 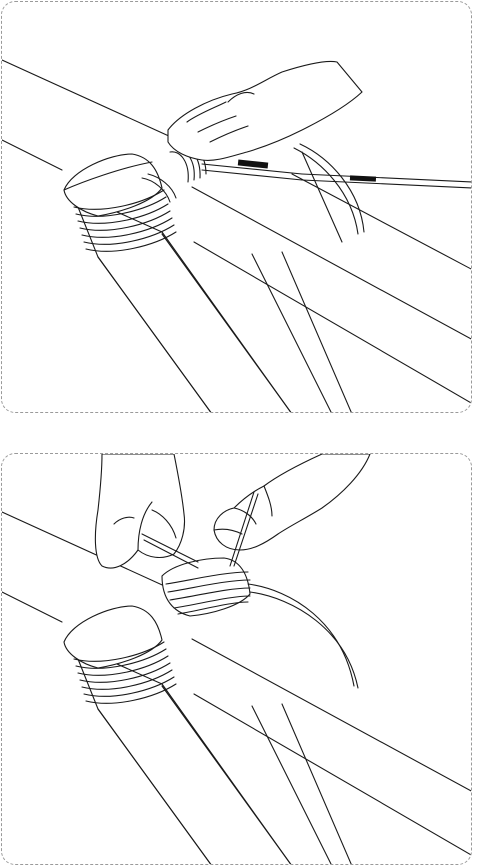 I want to click on right-hand, so click(x=292, y=502).